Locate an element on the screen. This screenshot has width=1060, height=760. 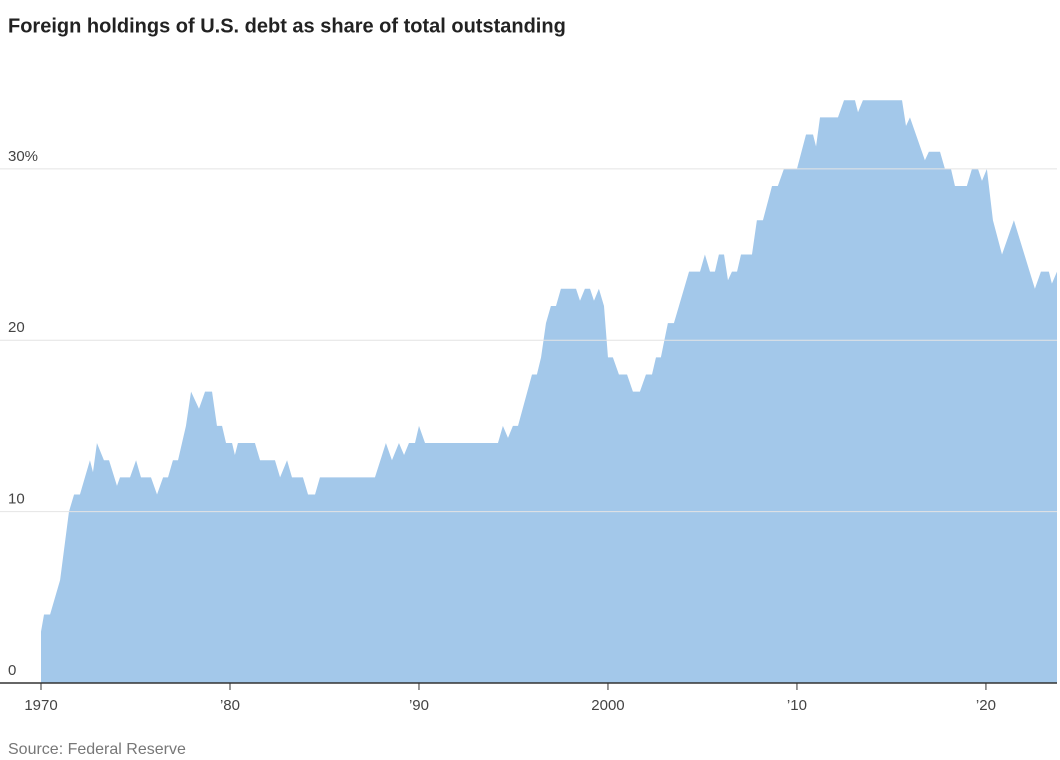
y-tick-label: 10 is located at coordinates (16, 499).